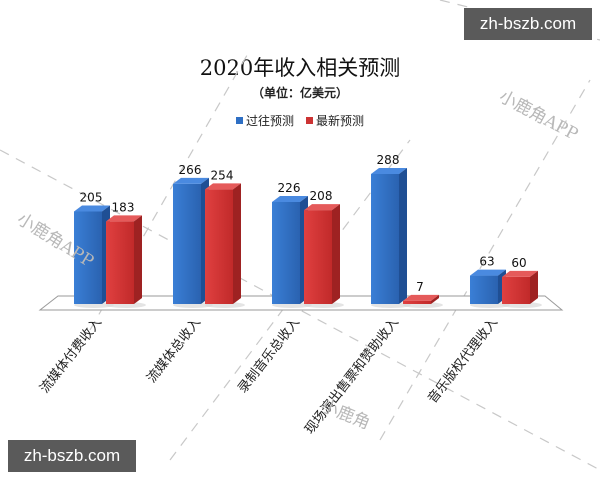  I want to click on legend-item-latest: 最新预测, so click(335, 120).